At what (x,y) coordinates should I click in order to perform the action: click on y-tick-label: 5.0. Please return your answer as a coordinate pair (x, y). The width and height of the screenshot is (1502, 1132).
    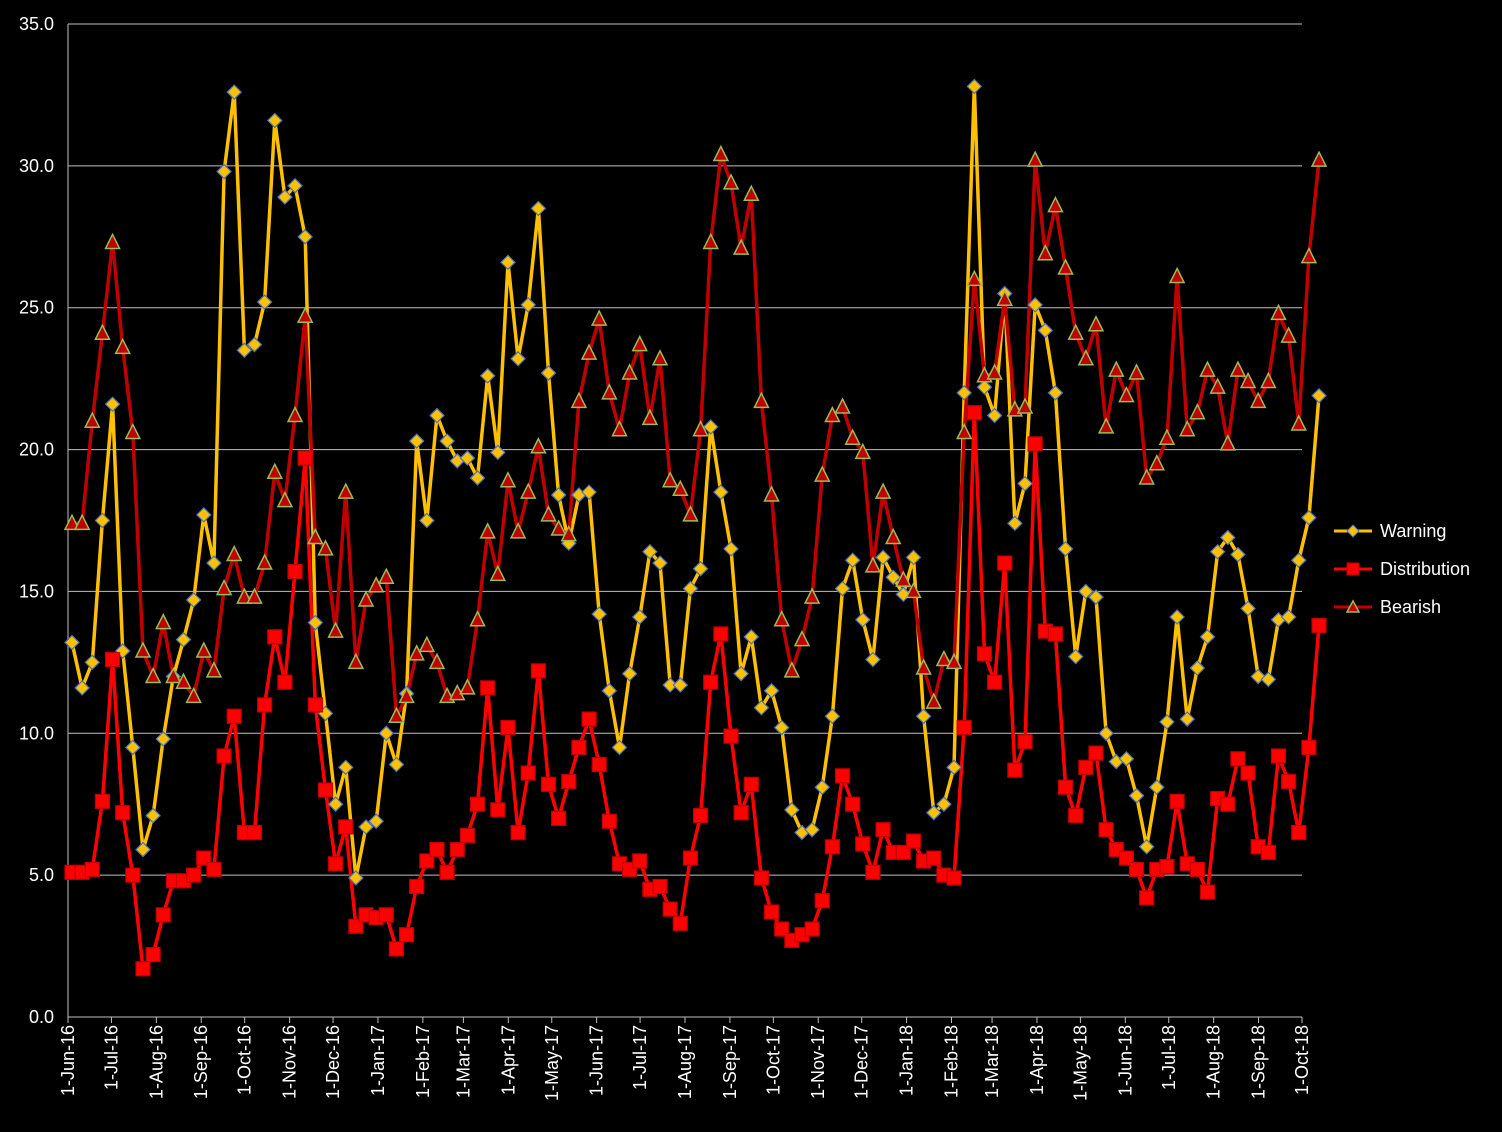
    Looking at the image, I should click on (41, 875).